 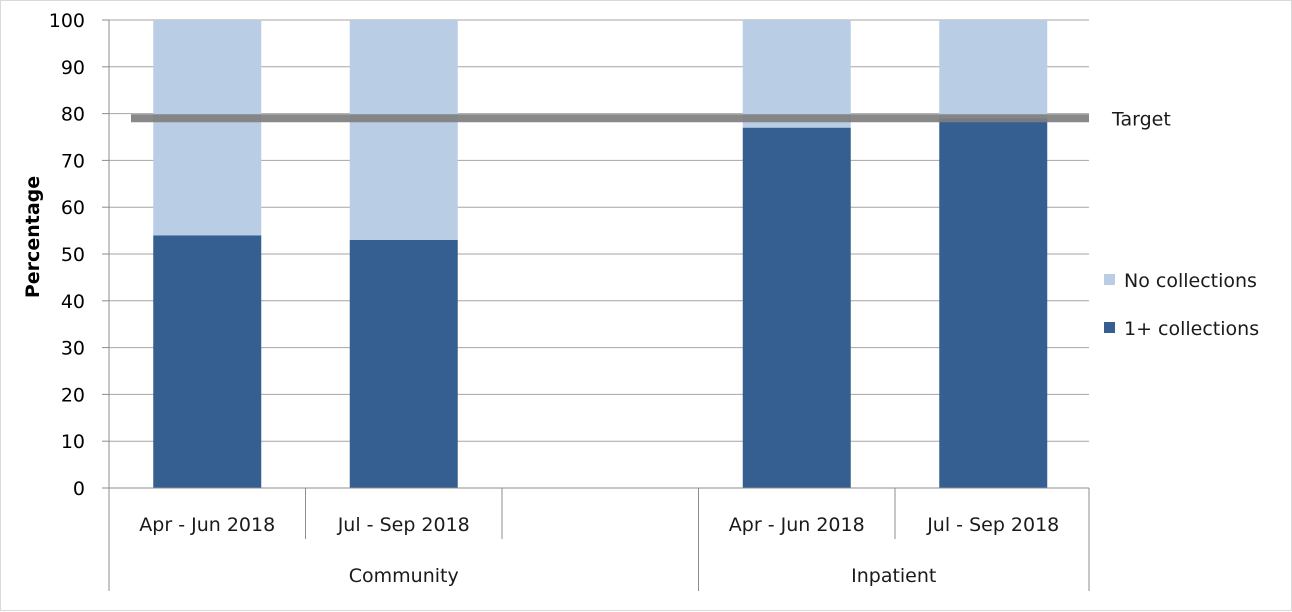 I want to click on y-tick-label: 60, so click(x=73, y=208).